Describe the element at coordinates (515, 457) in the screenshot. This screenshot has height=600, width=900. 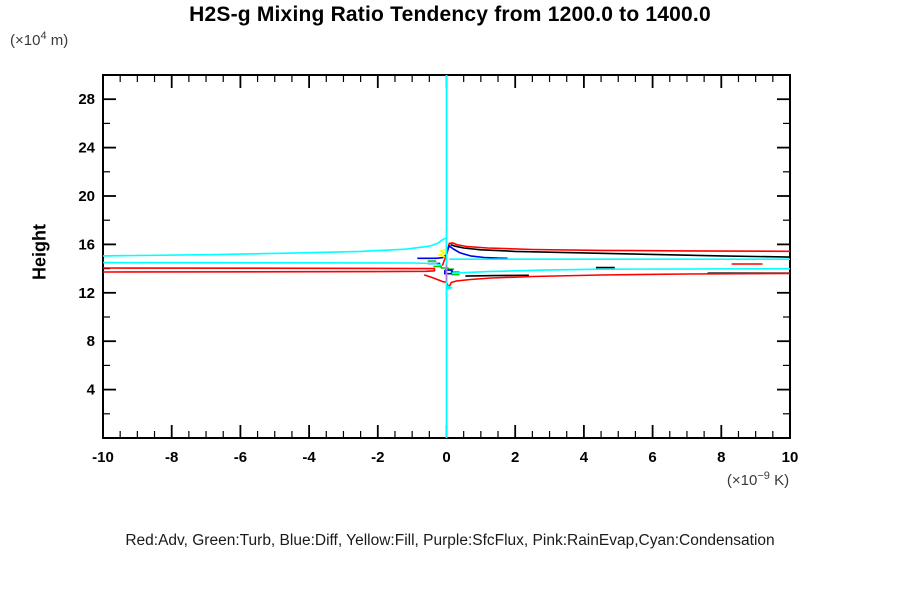
I see `x-tick-label: 2` at that location.